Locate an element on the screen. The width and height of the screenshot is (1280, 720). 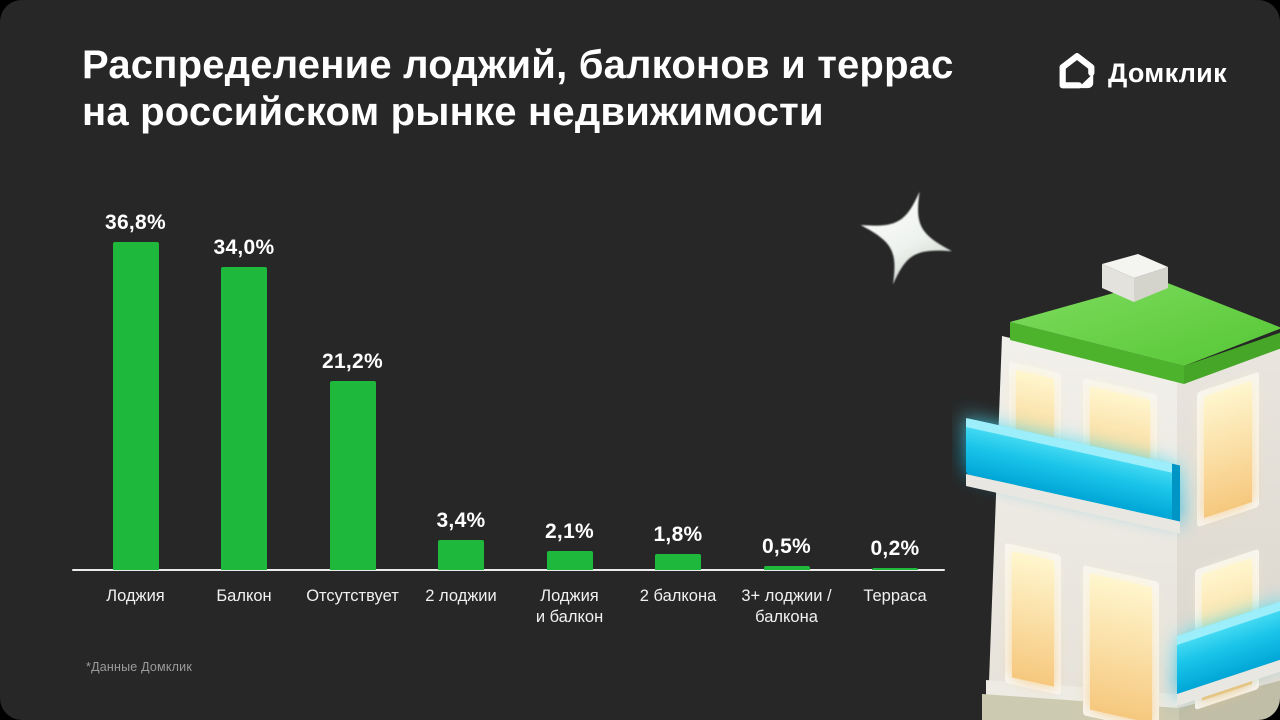
bar-value-label: 0,5% is located at coordinates (786, 546).